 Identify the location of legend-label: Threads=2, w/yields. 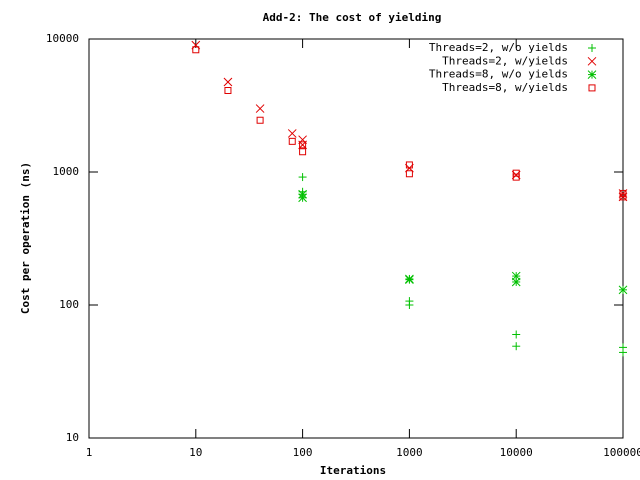
(505, 60).